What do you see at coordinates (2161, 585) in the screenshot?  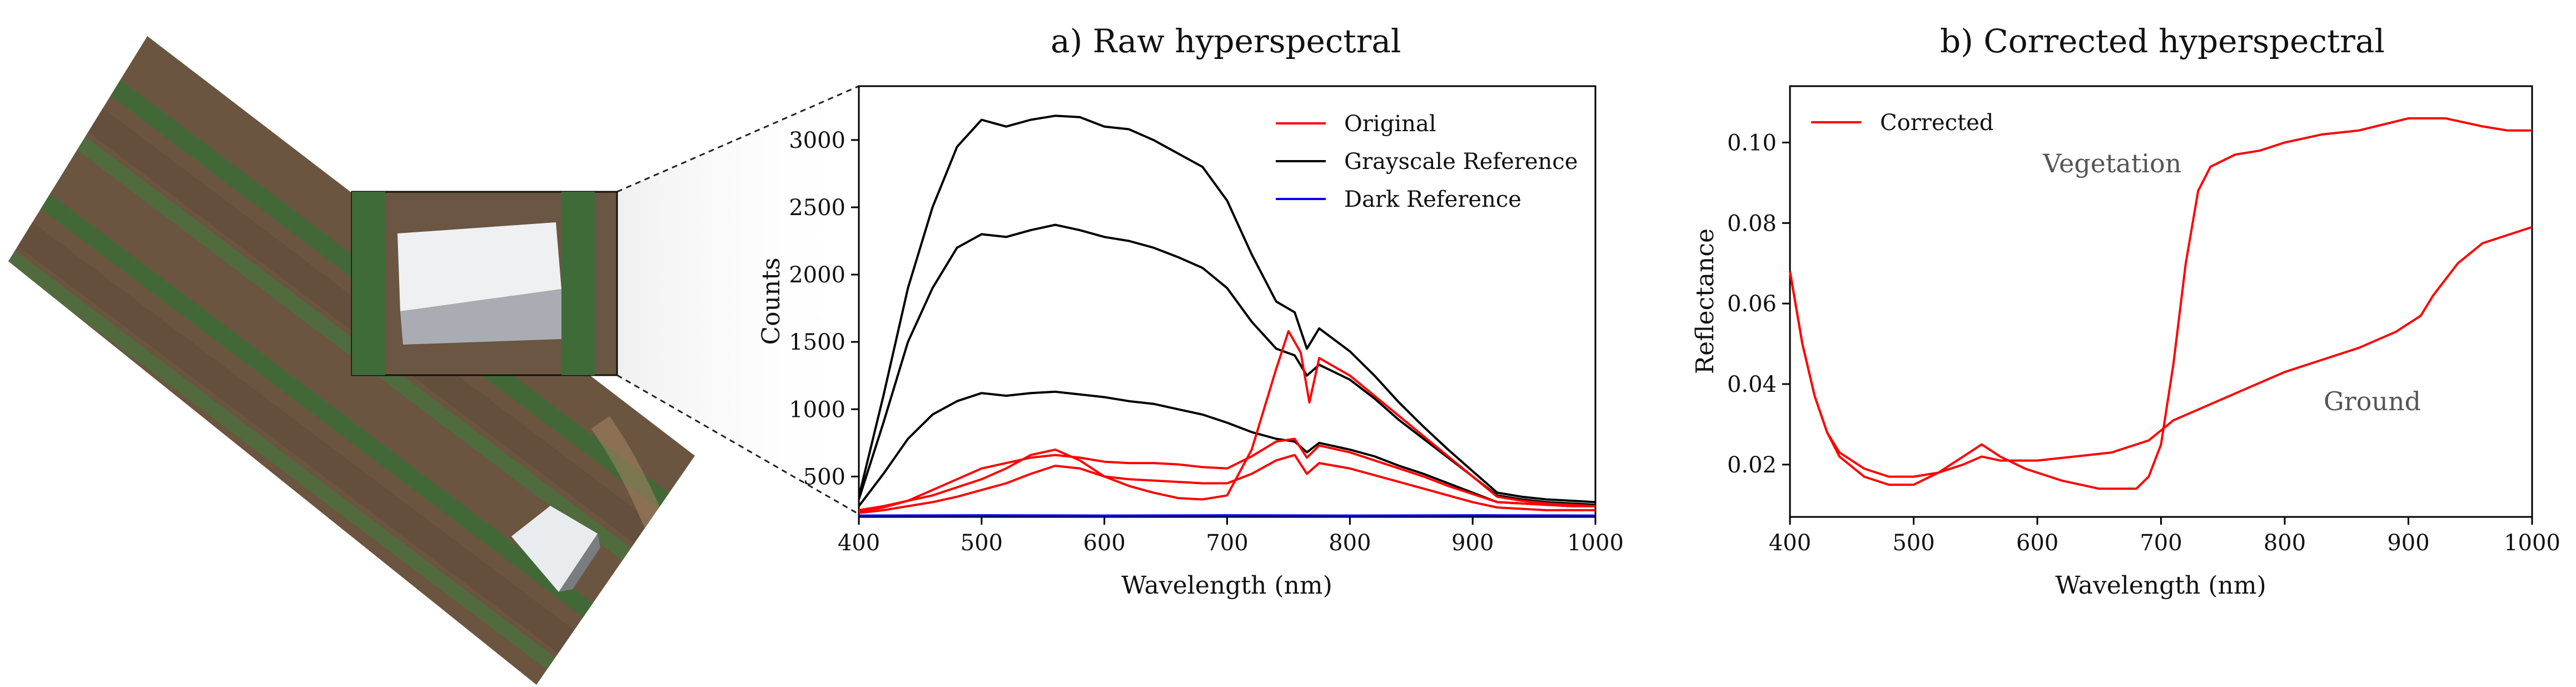 I see `chart-b-xlabel: Wavelength (nm)` at bounding box center [2161, 585].